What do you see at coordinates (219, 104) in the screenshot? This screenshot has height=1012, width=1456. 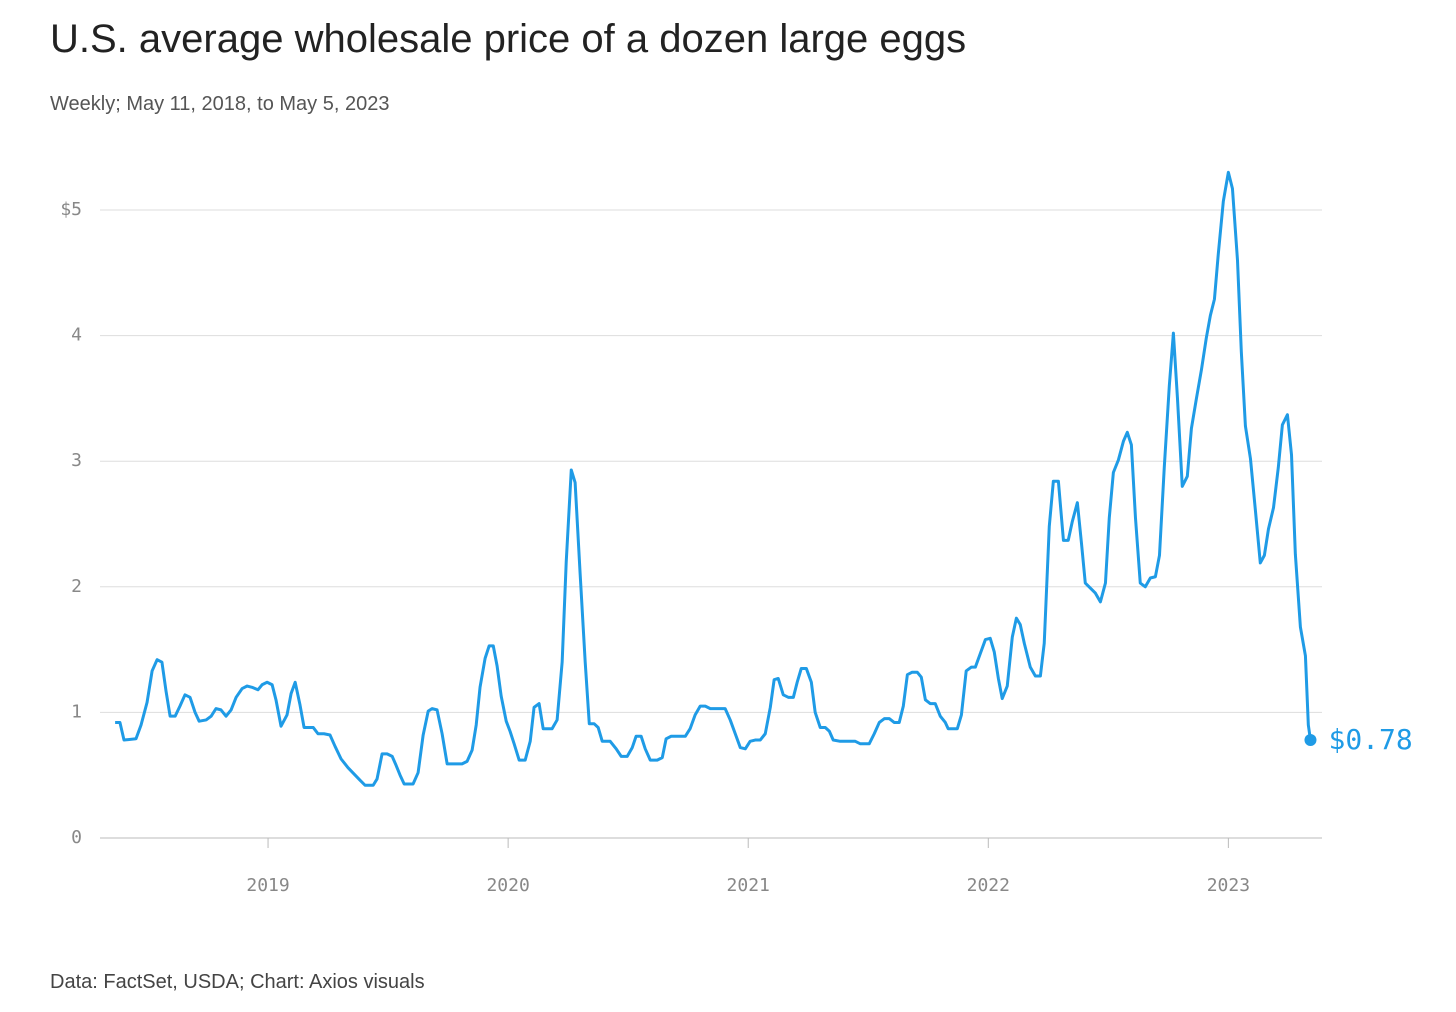 I see `chart-subtitle: Weekly; May 11, 2018, to May 5, 2023` at bounding box center [219, 104].